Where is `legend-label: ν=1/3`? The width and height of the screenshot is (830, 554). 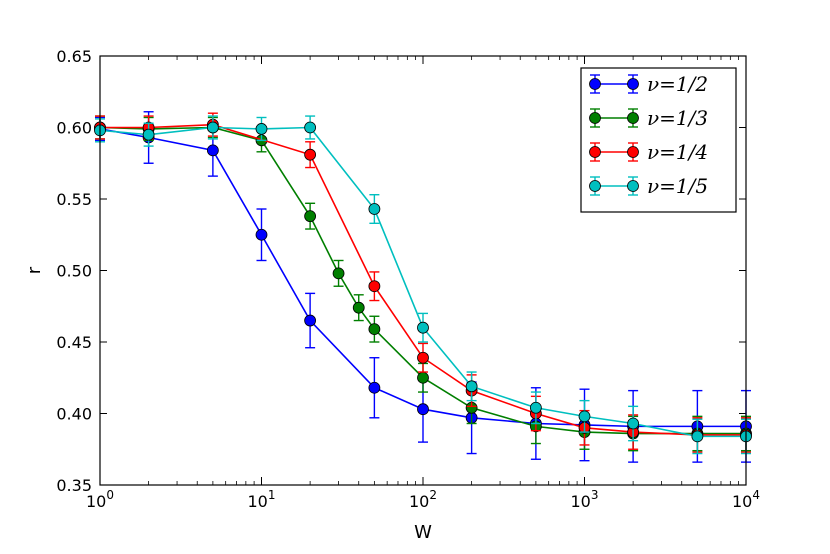
legend-label: ν=1/3 is located at coordinates (677, 118).